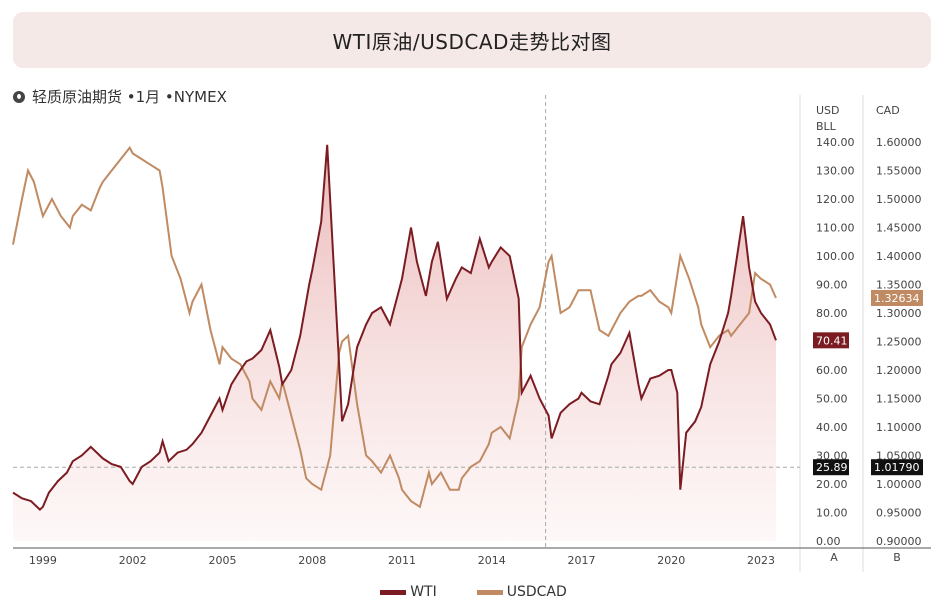  What do you see at coordinates (835, 228) in the screenshot?
I see `left-axis-tick-label: 110.00` at bounding box center [835, 228].